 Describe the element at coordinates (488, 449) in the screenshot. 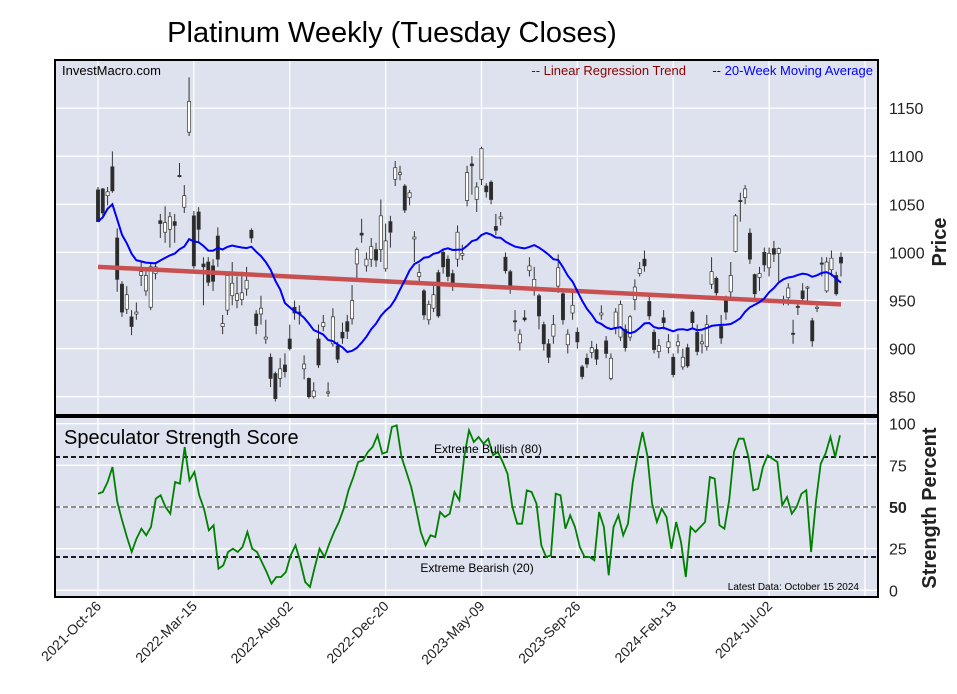

I see `extreme-bullish-label: Extreme Bullish (80)` at that location.